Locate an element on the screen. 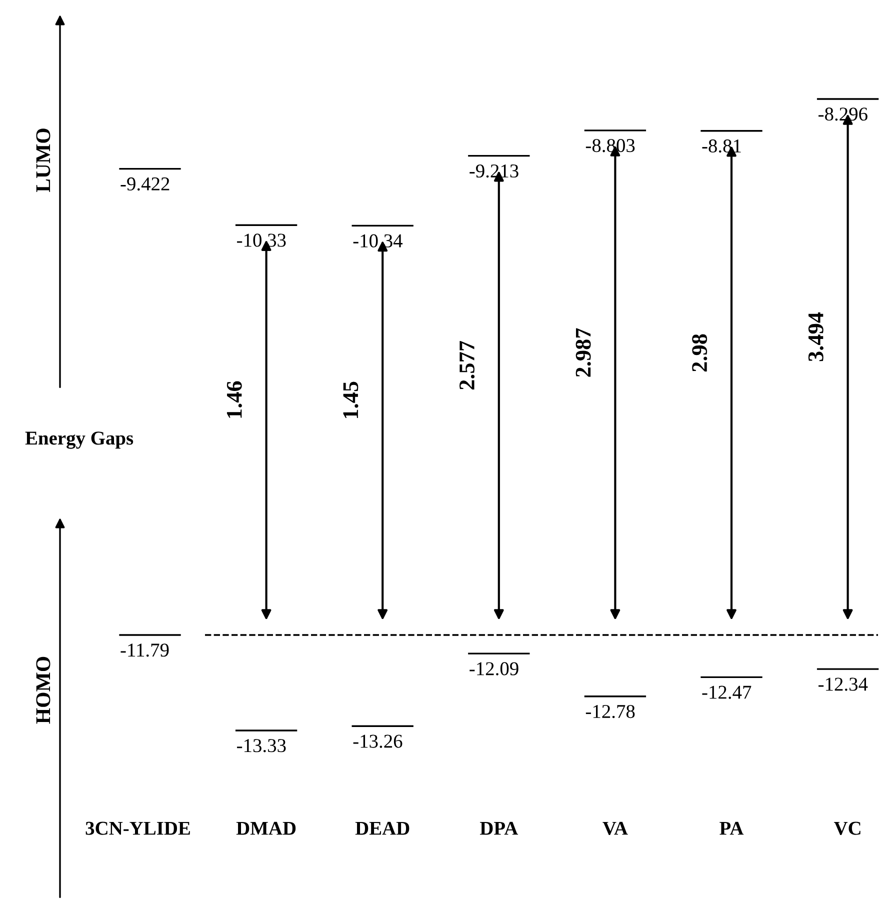 The width and height of the screenshot is (882, 903). data-label: -12.09 is located at coordinates (494, 669).